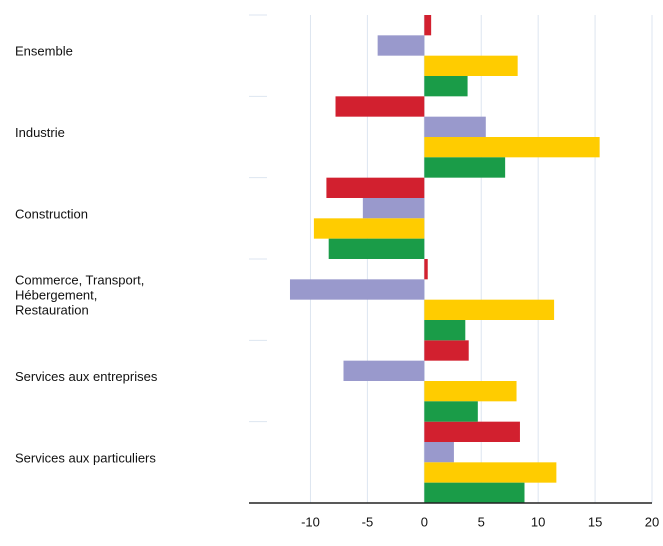  I want to click on category-label-line: Construction, so click(51, 214).